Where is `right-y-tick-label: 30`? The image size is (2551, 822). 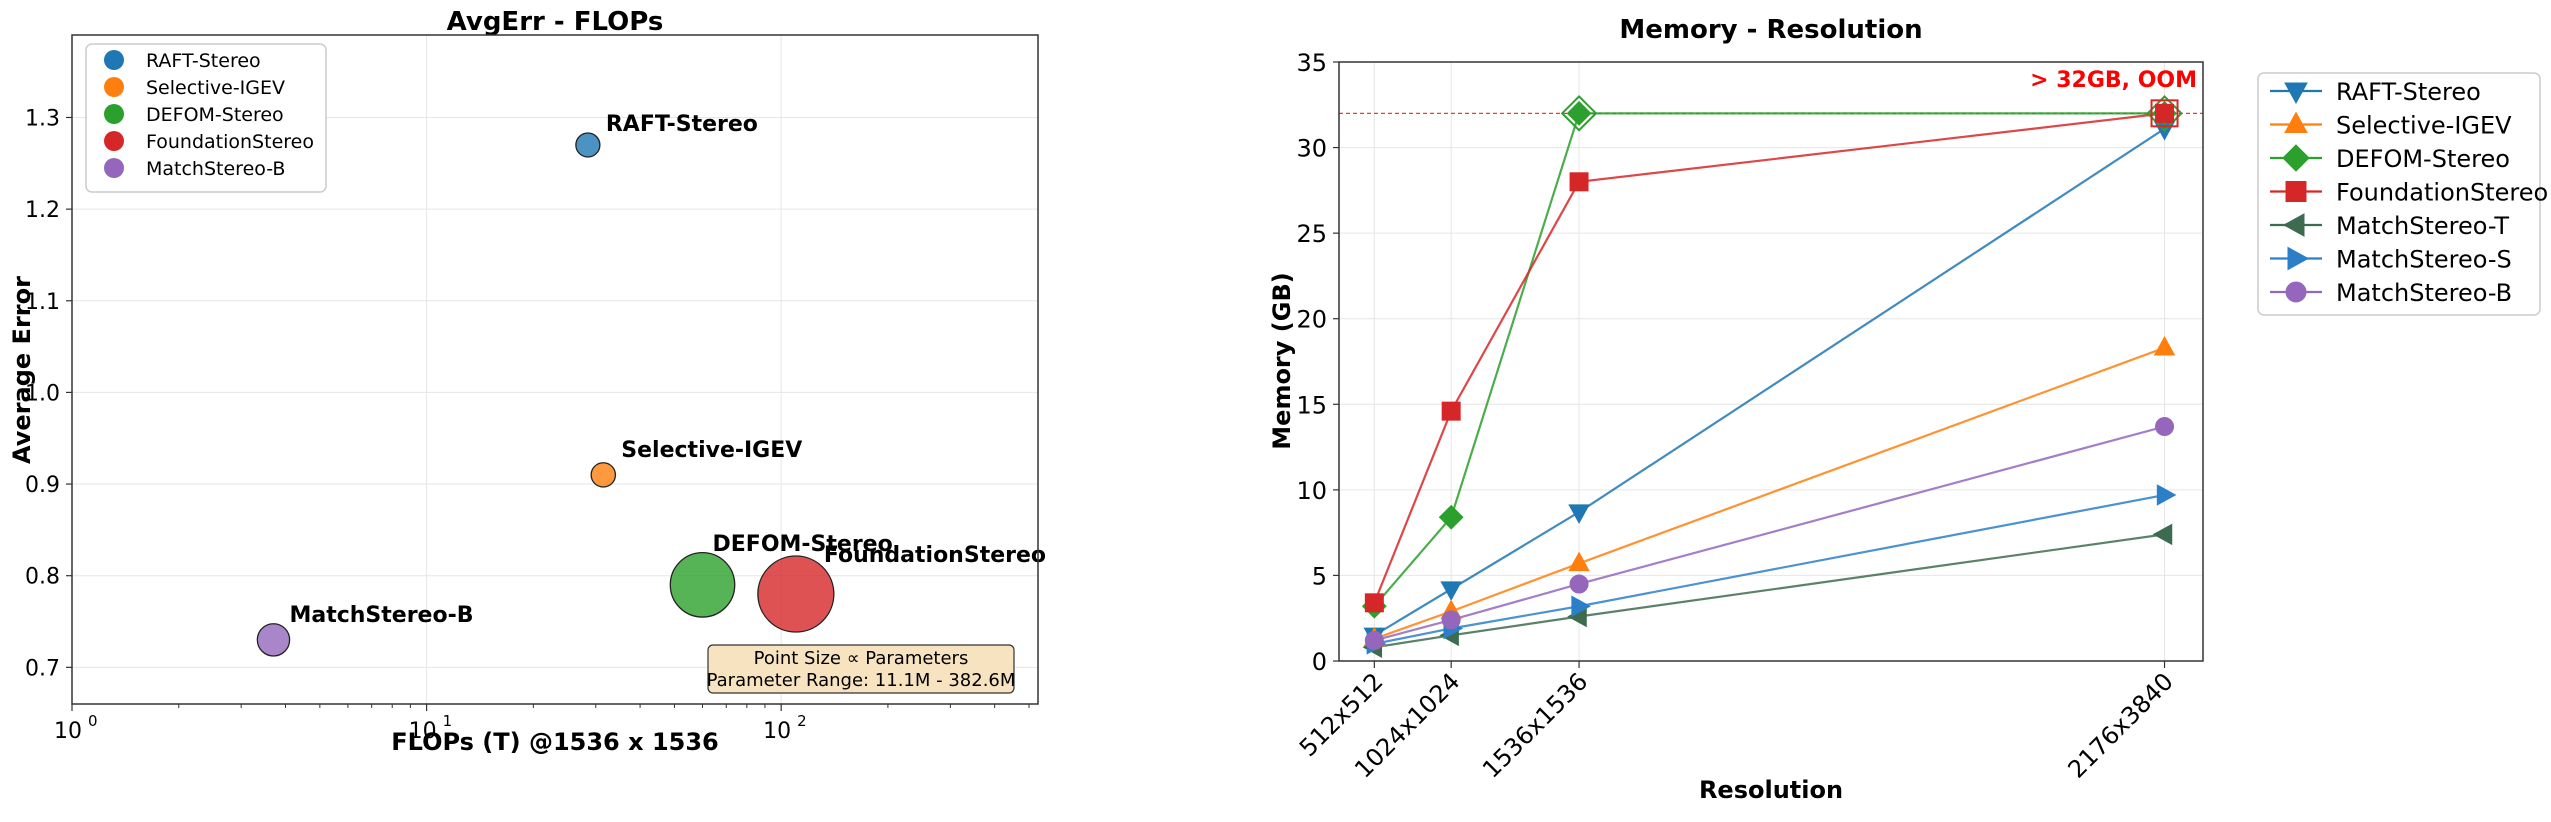
right-y-tick-label: 30 is located at coordinates (1311, 149).